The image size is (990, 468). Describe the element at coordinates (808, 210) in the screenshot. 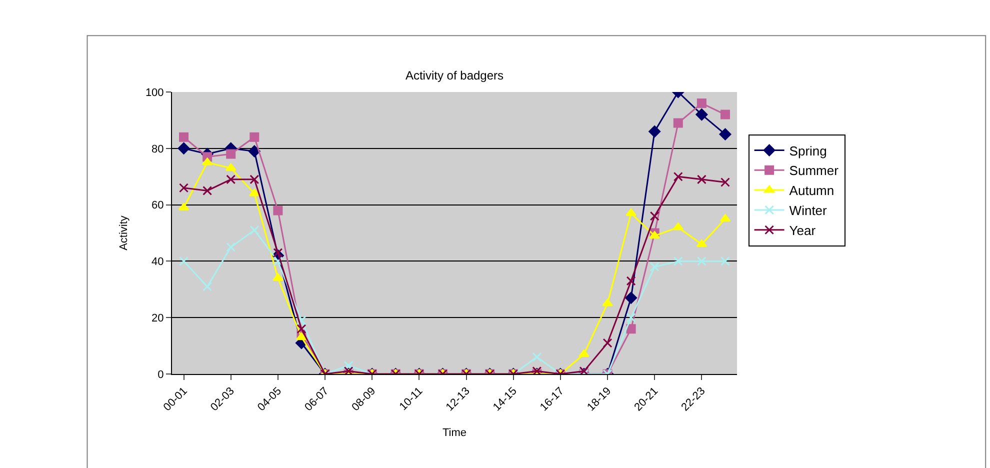

I see `legend-label: Winter` at that location.